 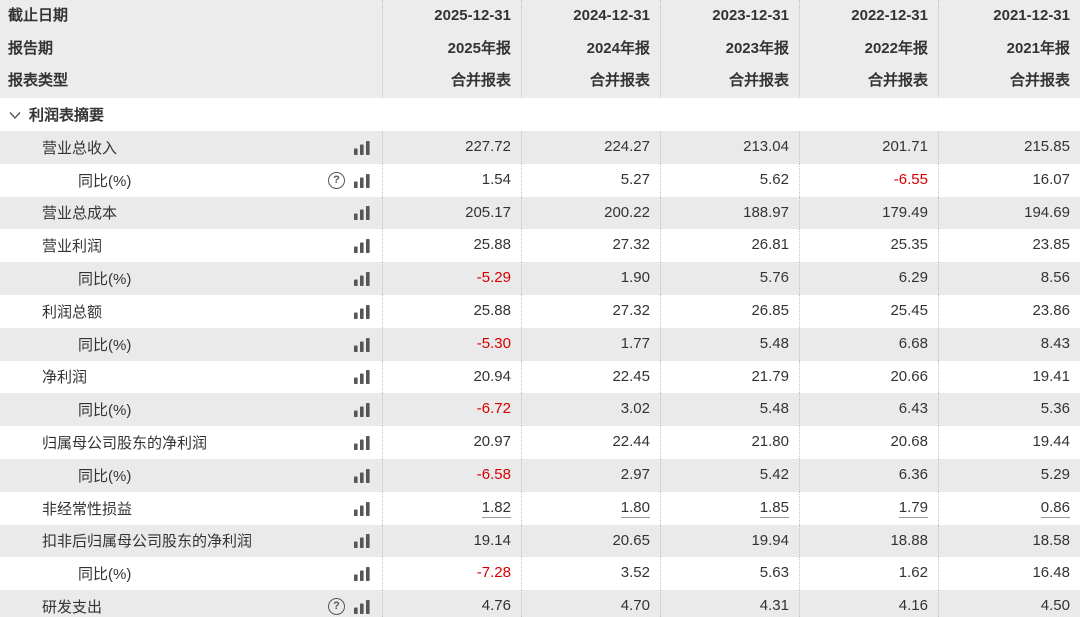 I want to click on value-text: 5.48, so click(x=774, y=409).